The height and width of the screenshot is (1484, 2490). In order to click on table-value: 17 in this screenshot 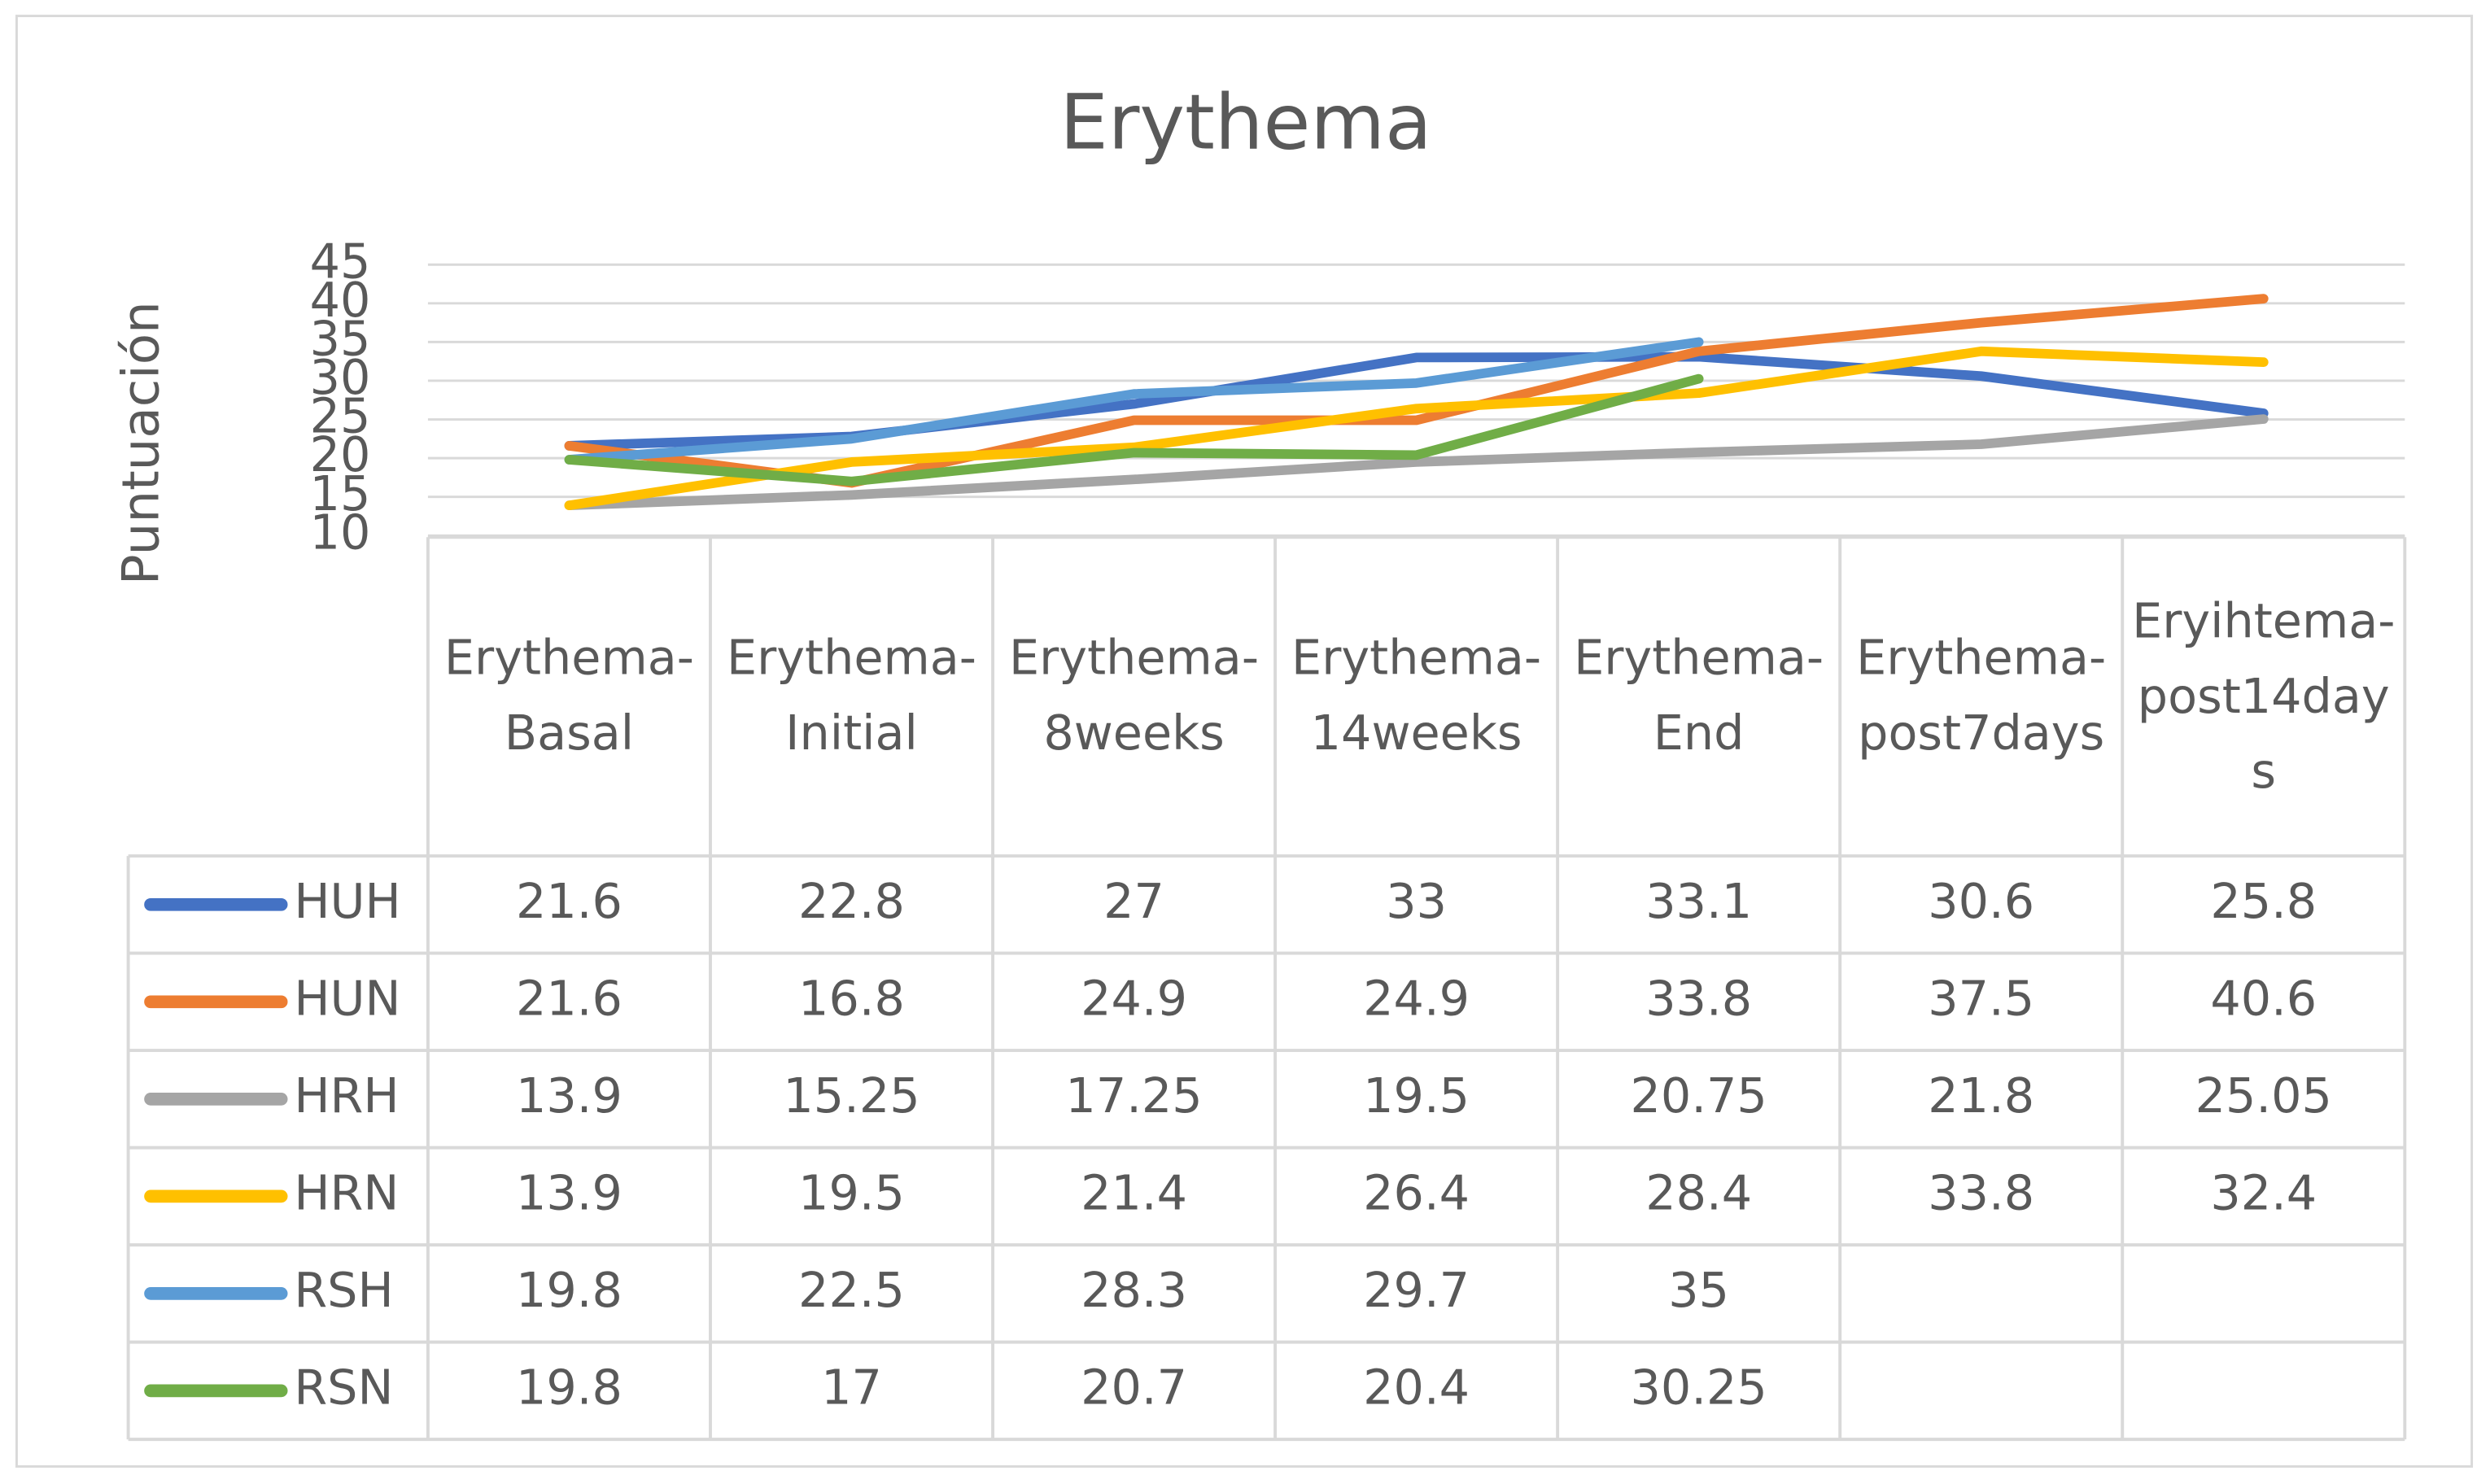, I will do `click(851, 1387)`.